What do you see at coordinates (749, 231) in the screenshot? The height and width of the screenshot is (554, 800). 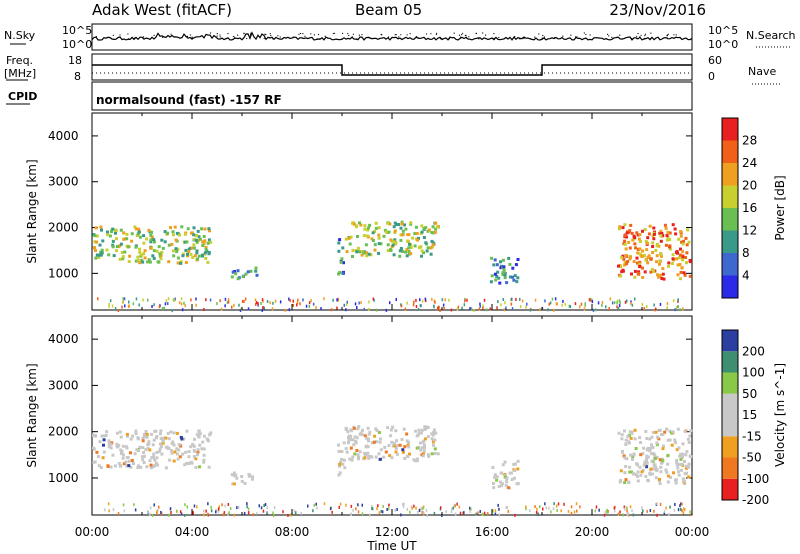 I see `power-colorbar-tick: 12` at bounding box center [749, 231].